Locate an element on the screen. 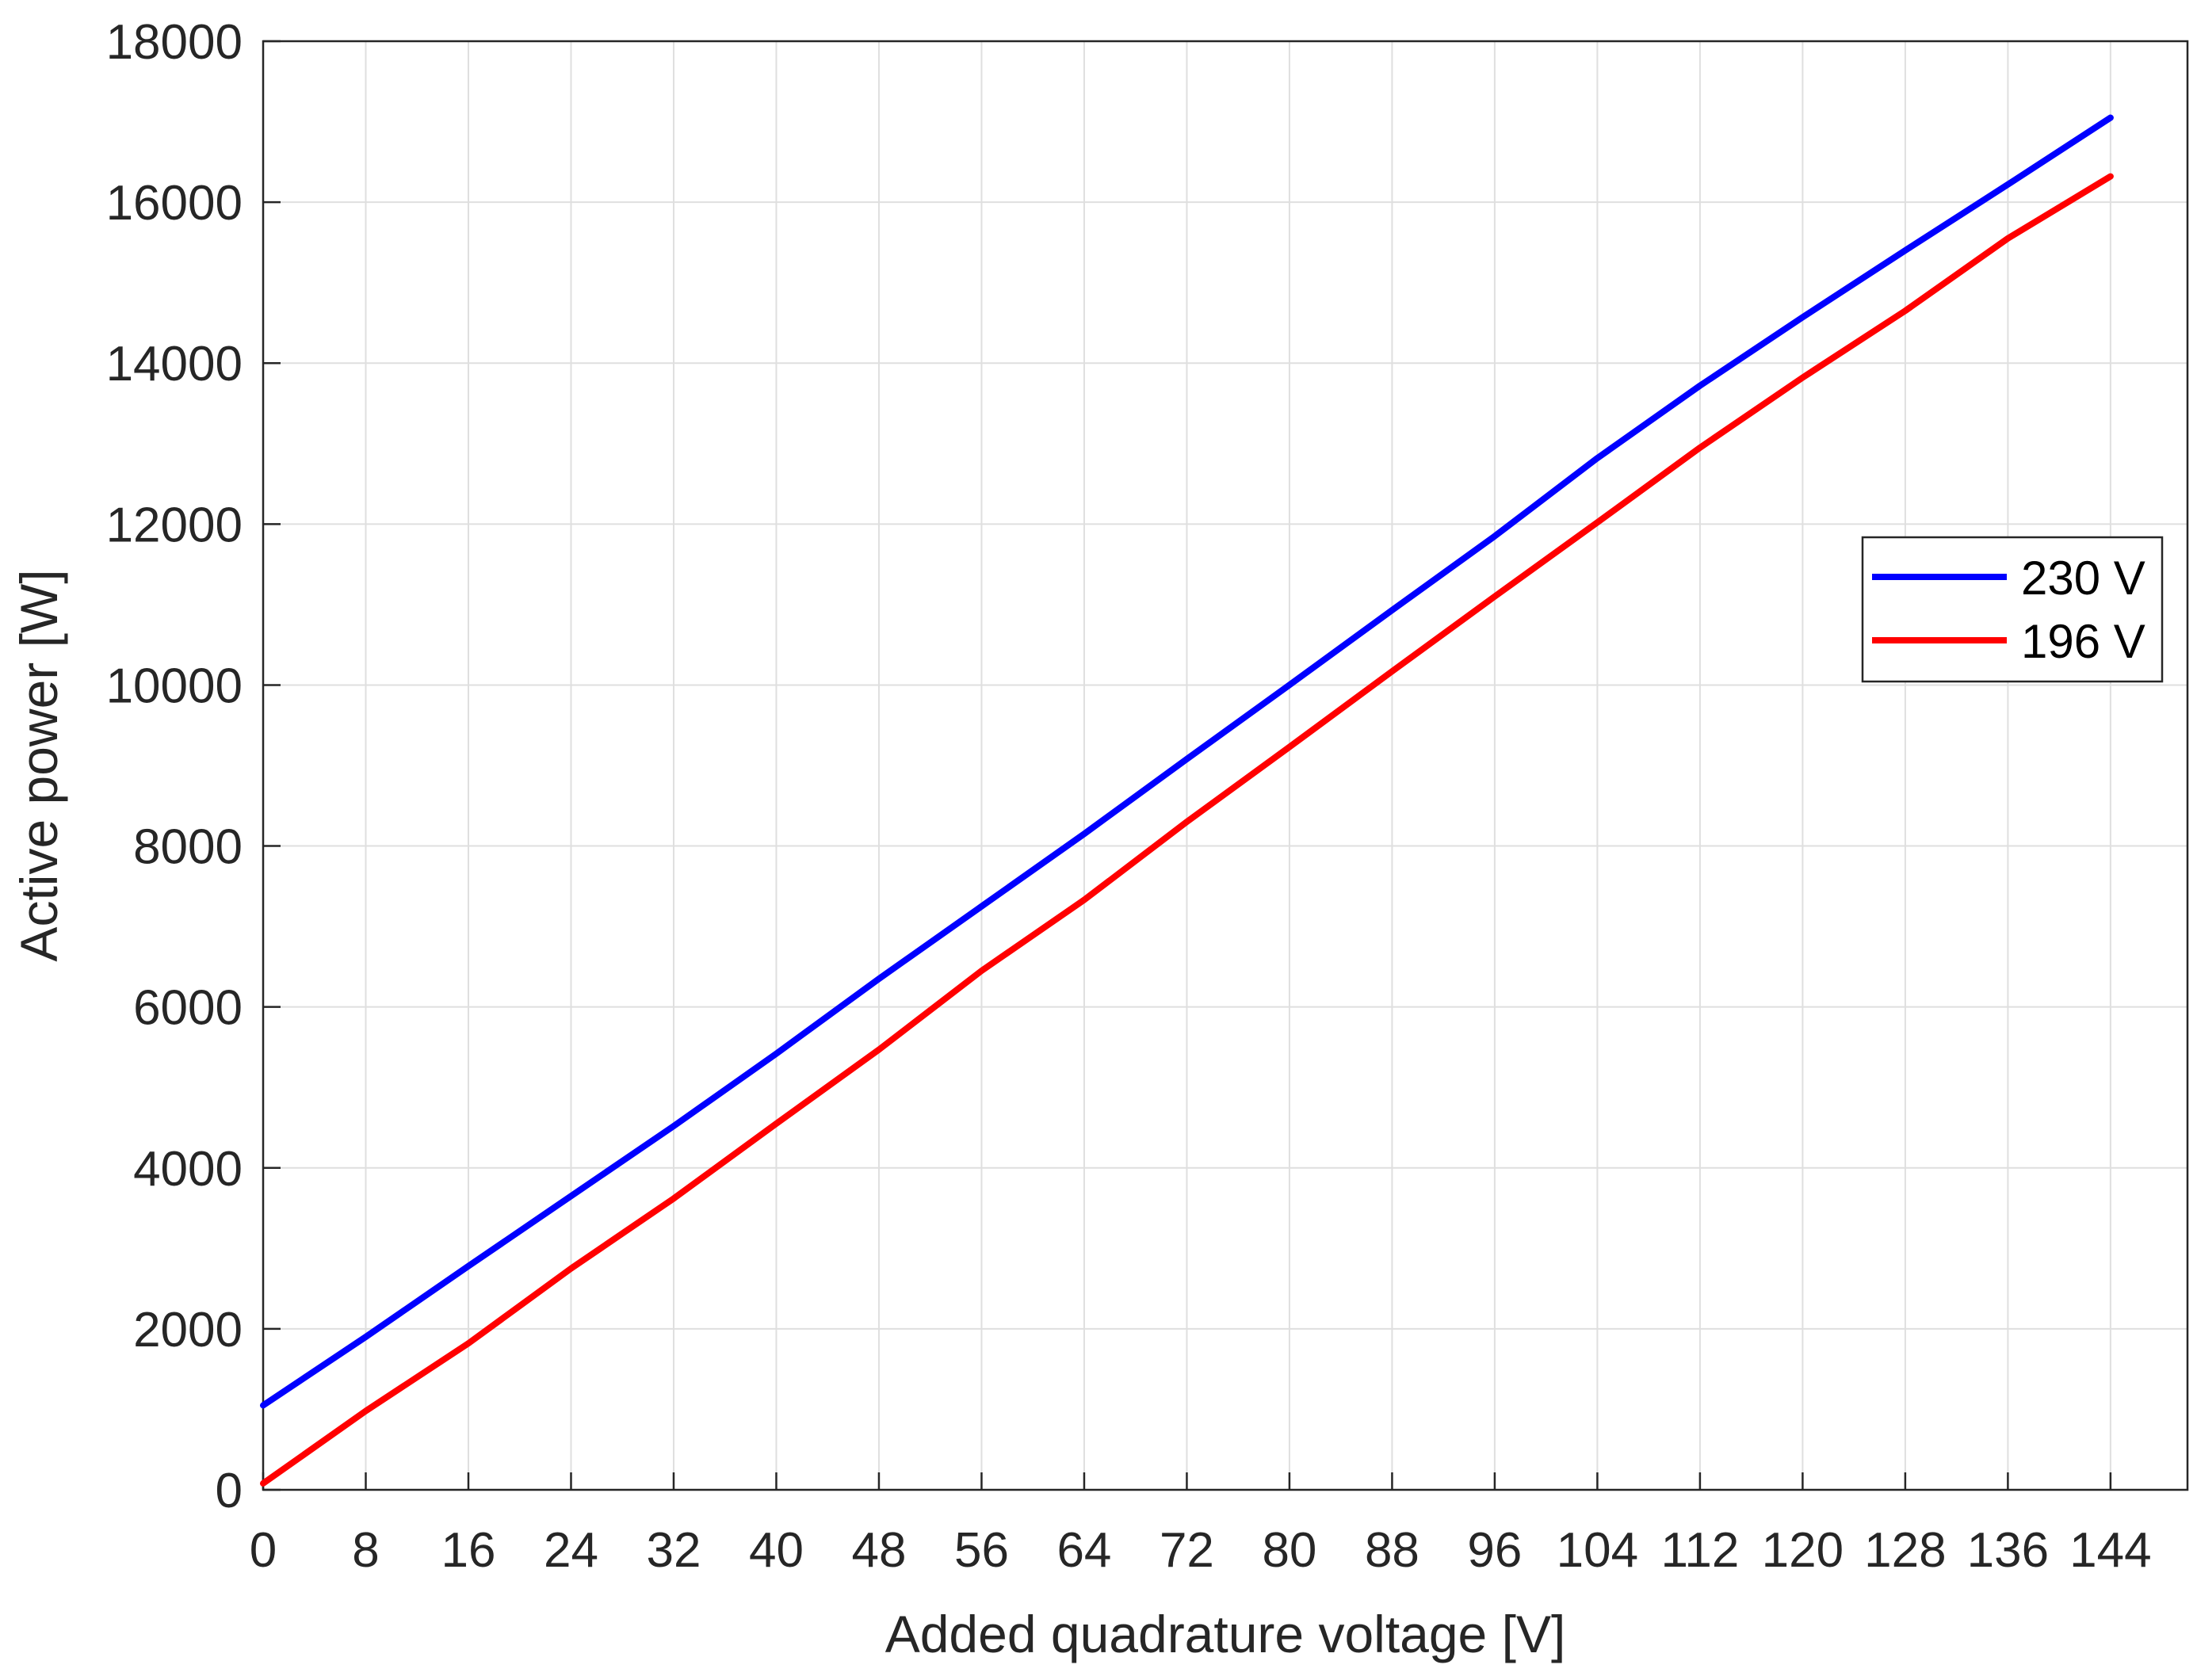  x-tick-label: 64 is located at coordinates (1083, 1550).